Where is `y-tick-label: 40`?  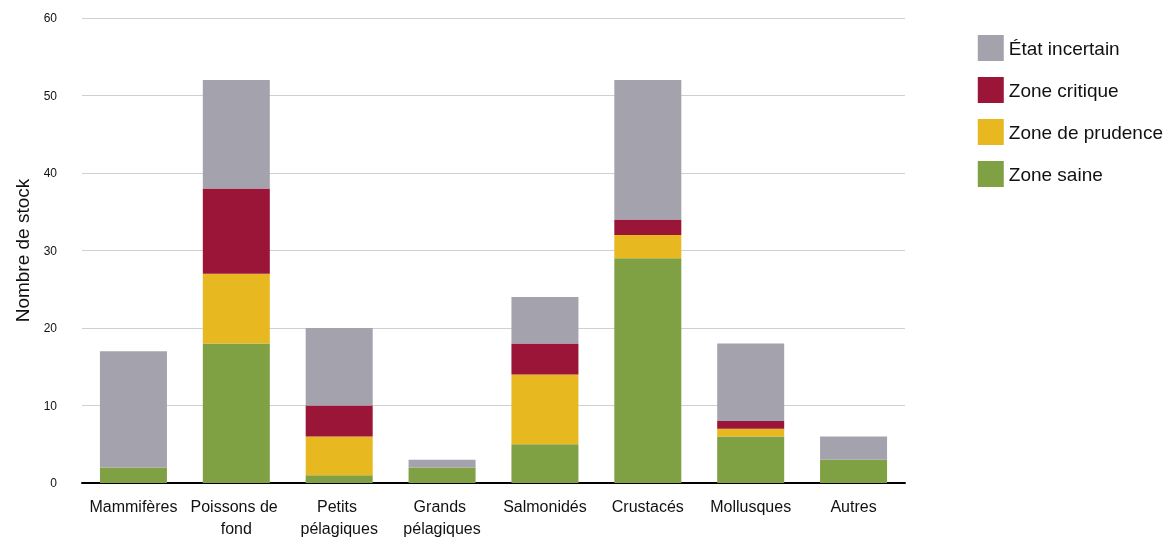
y-tick-label: 40 is located at coordinates (50, 173).